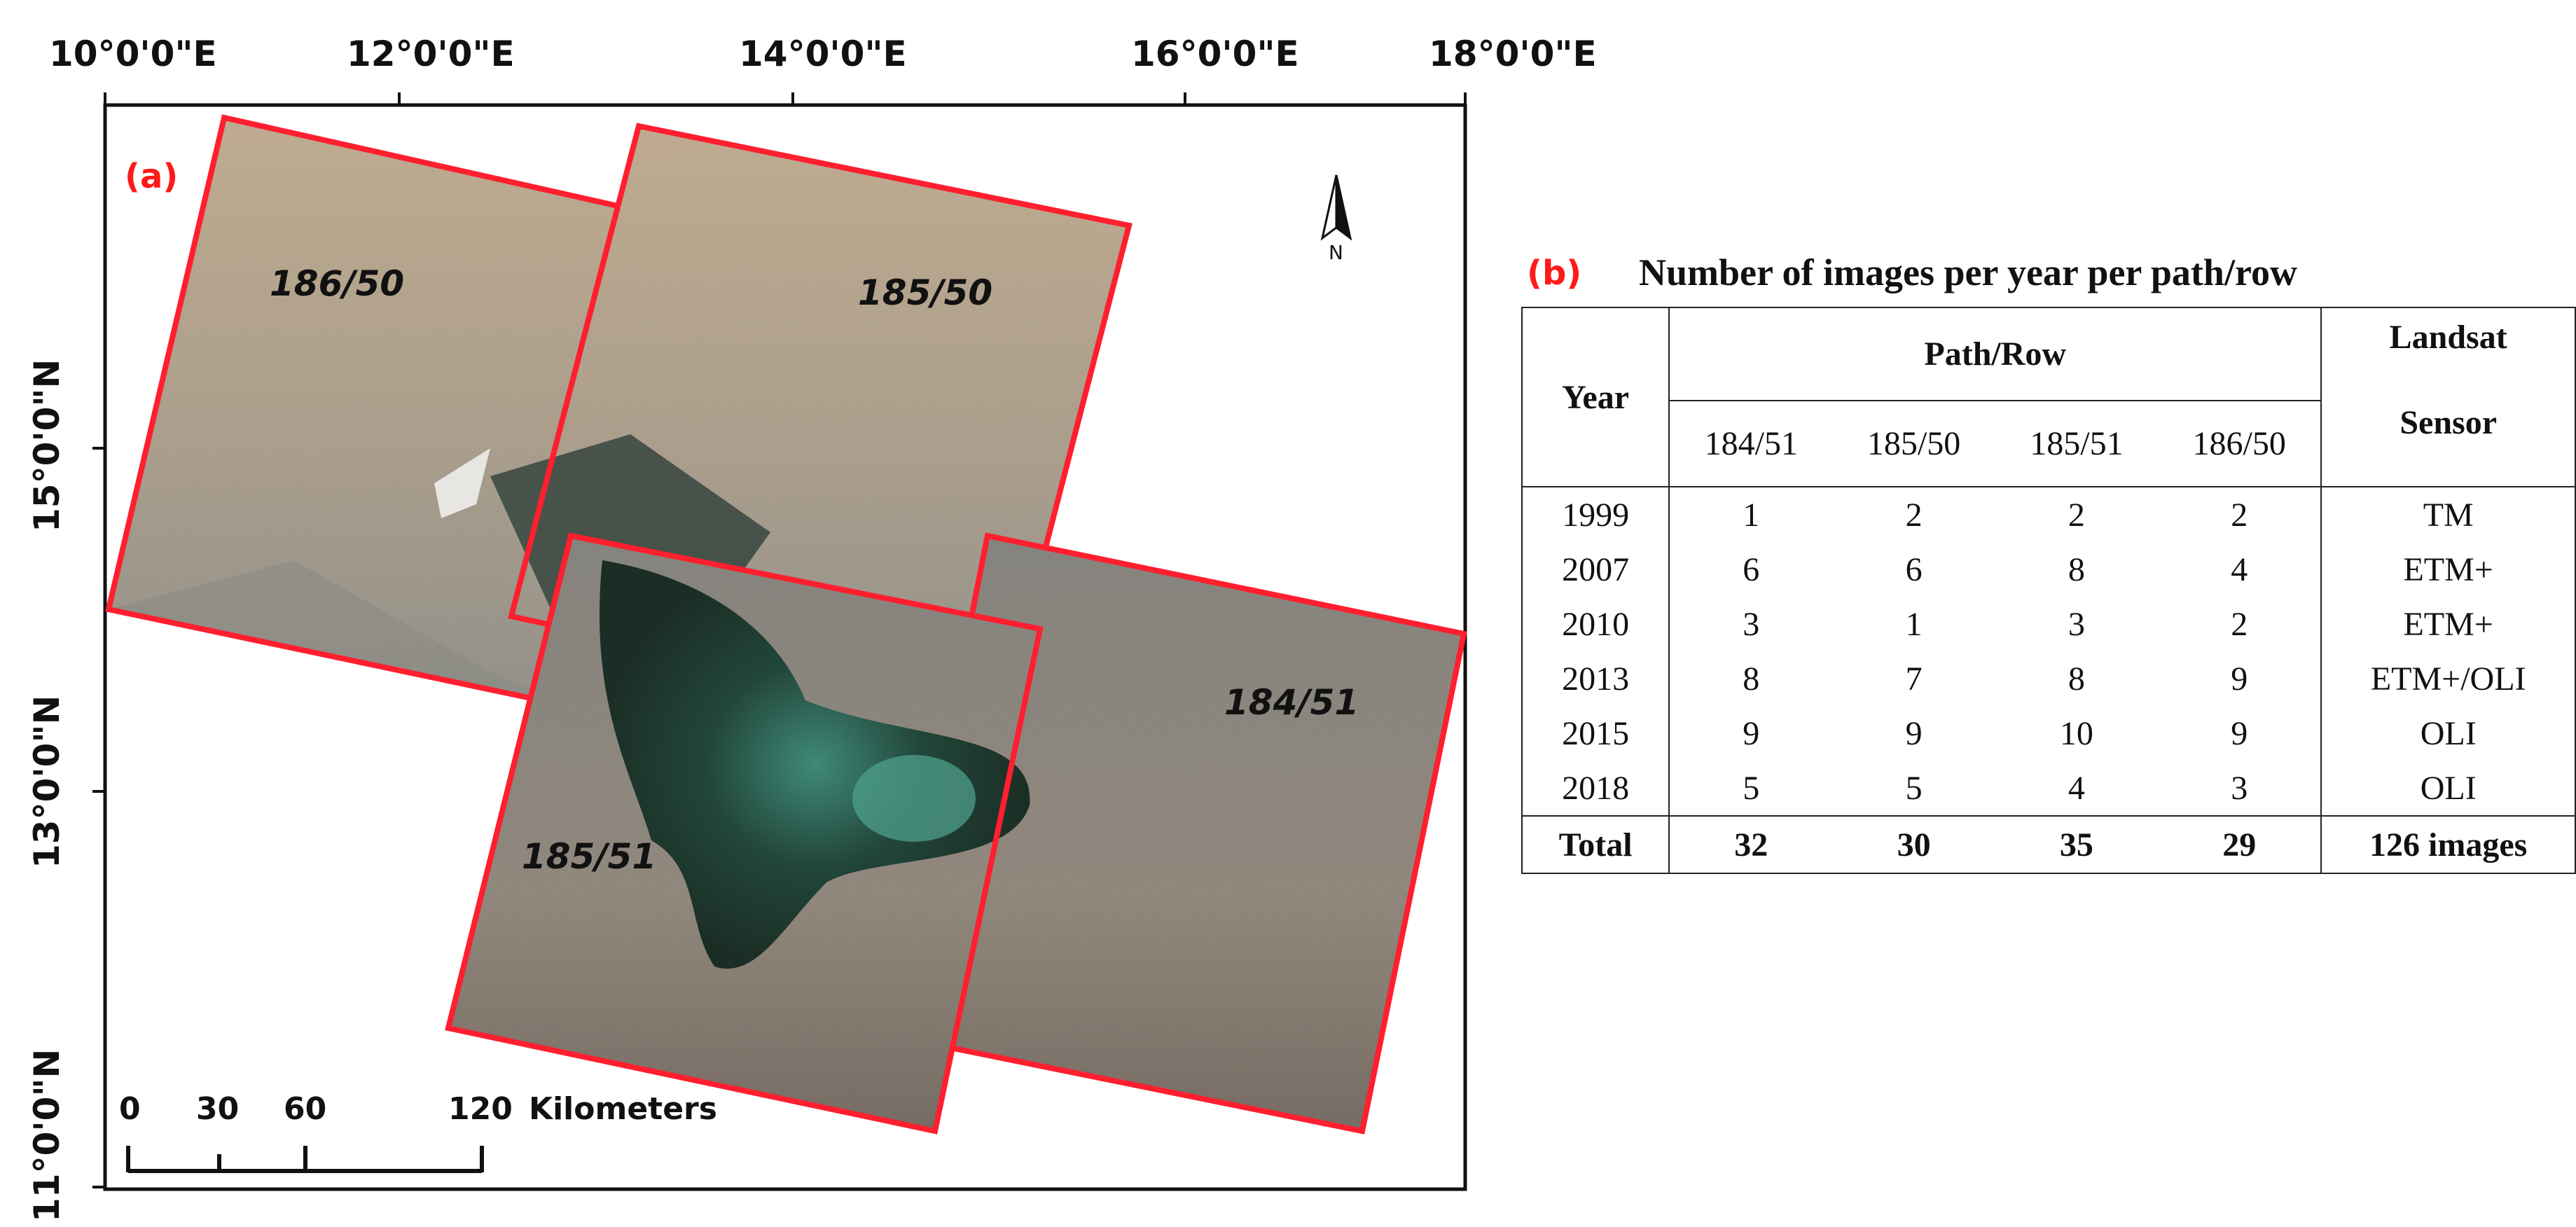 This screenshot has width=2576, height=1227. What do you see at coordinates (133, 54) in the screenshot?
I see `lon-tick-label: 10°0'0"E` at bounding box center [133, 54].